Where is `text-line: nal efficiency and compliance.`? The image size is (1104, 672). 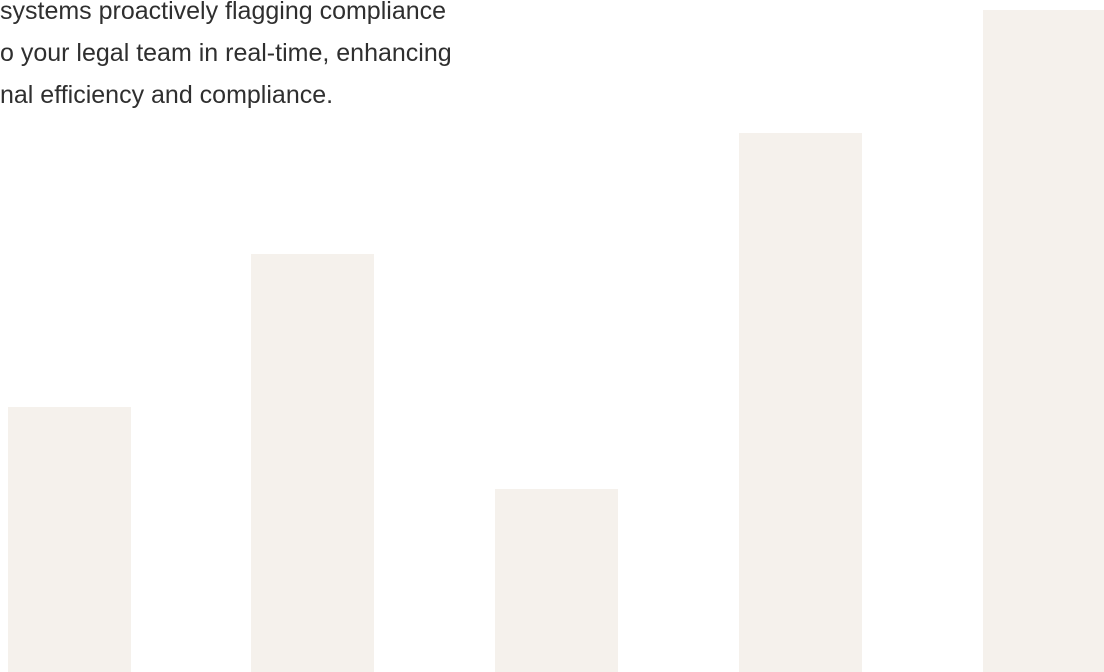 text-line: nal efficiency and compliance. is located at coordinates (167, 95).